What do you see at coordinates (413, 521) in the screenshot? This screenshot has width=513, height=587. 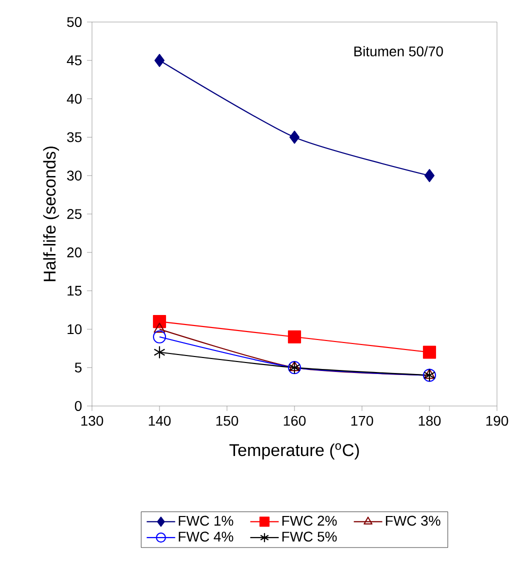 I see `legend-label: FWC 3%` at bounding box center [413, 521].